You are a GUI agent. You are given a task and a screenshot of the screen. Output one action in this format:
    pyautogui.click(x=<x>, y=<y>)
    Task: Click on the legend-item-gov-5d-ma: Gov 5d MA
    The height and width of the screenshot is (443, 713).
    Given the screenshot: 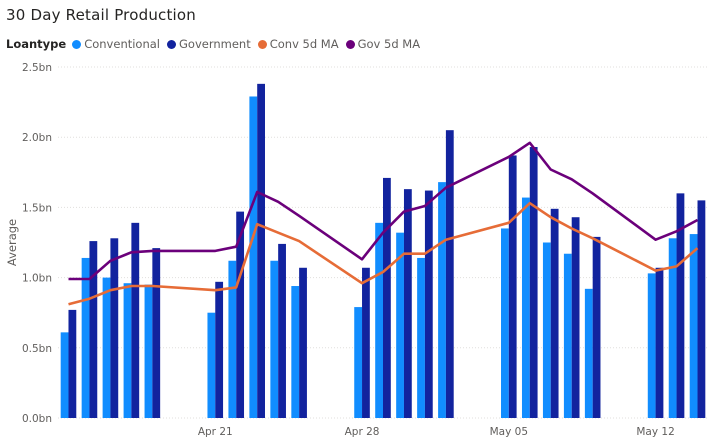 What is the action you would take?
    pyautogui.click(x=383, y=44)
    